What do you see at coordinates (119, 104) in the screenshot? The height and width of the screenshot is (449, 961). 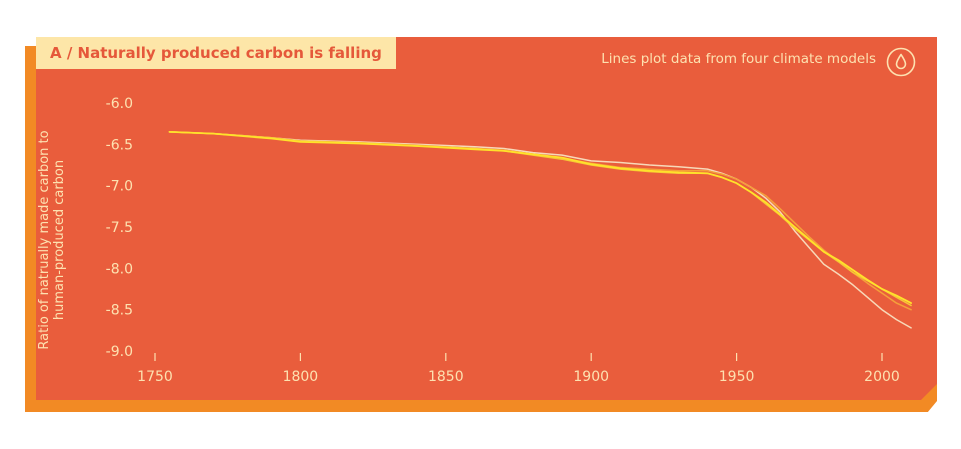 I see `y-tick-label: -6.0` at bounding box center [119, 104].